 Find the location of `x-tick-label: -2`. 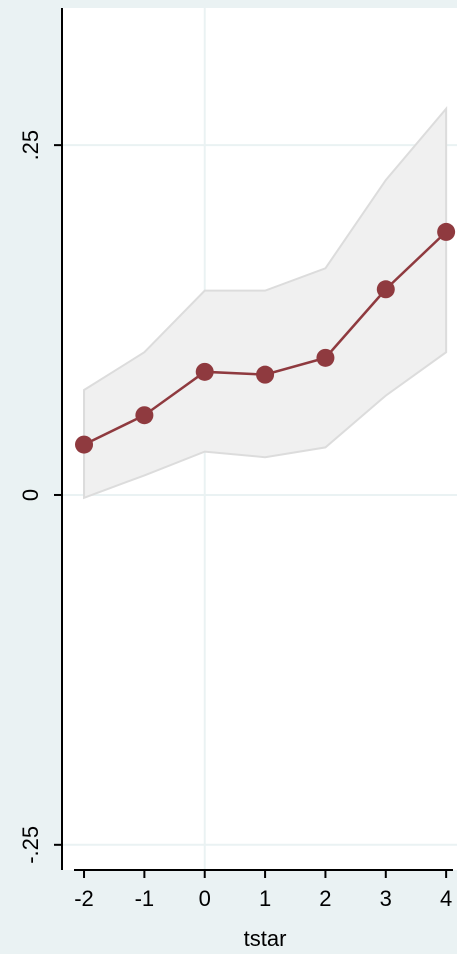

x-tick-label: -2 is located at coordinates (84, 898).